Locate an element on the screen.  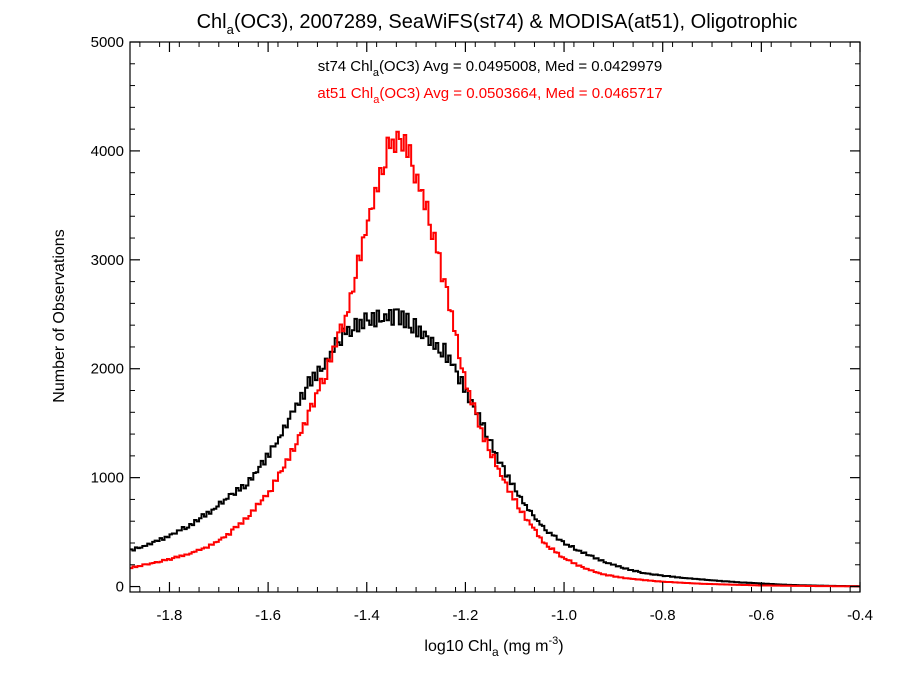
y-tick-label: 3000 is located at coordinates (107, 260).